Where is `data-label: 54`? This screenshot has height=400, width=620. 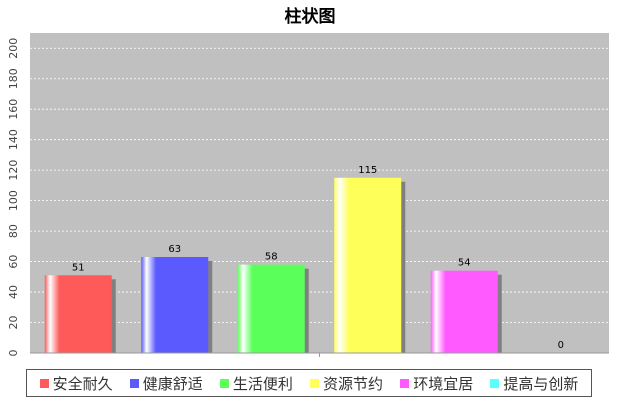 data-label: 54 is located at coordinates (464, 263).